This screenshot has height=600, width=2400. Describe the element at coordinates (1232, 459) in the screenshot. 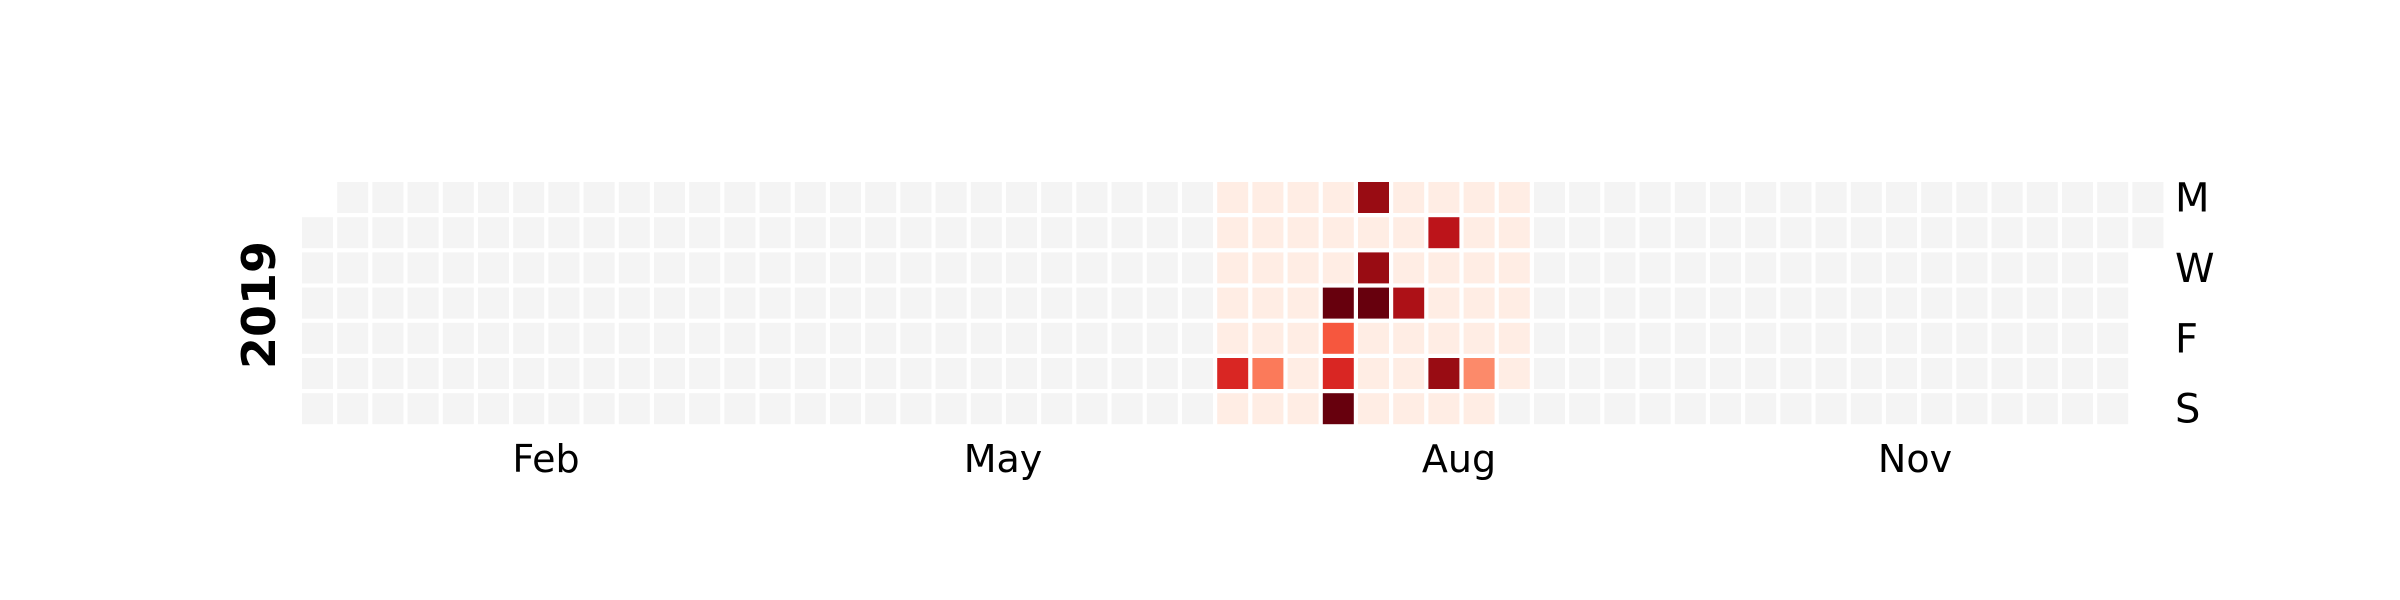

I see `month-labels: Feb May Aug Nov` at that location.